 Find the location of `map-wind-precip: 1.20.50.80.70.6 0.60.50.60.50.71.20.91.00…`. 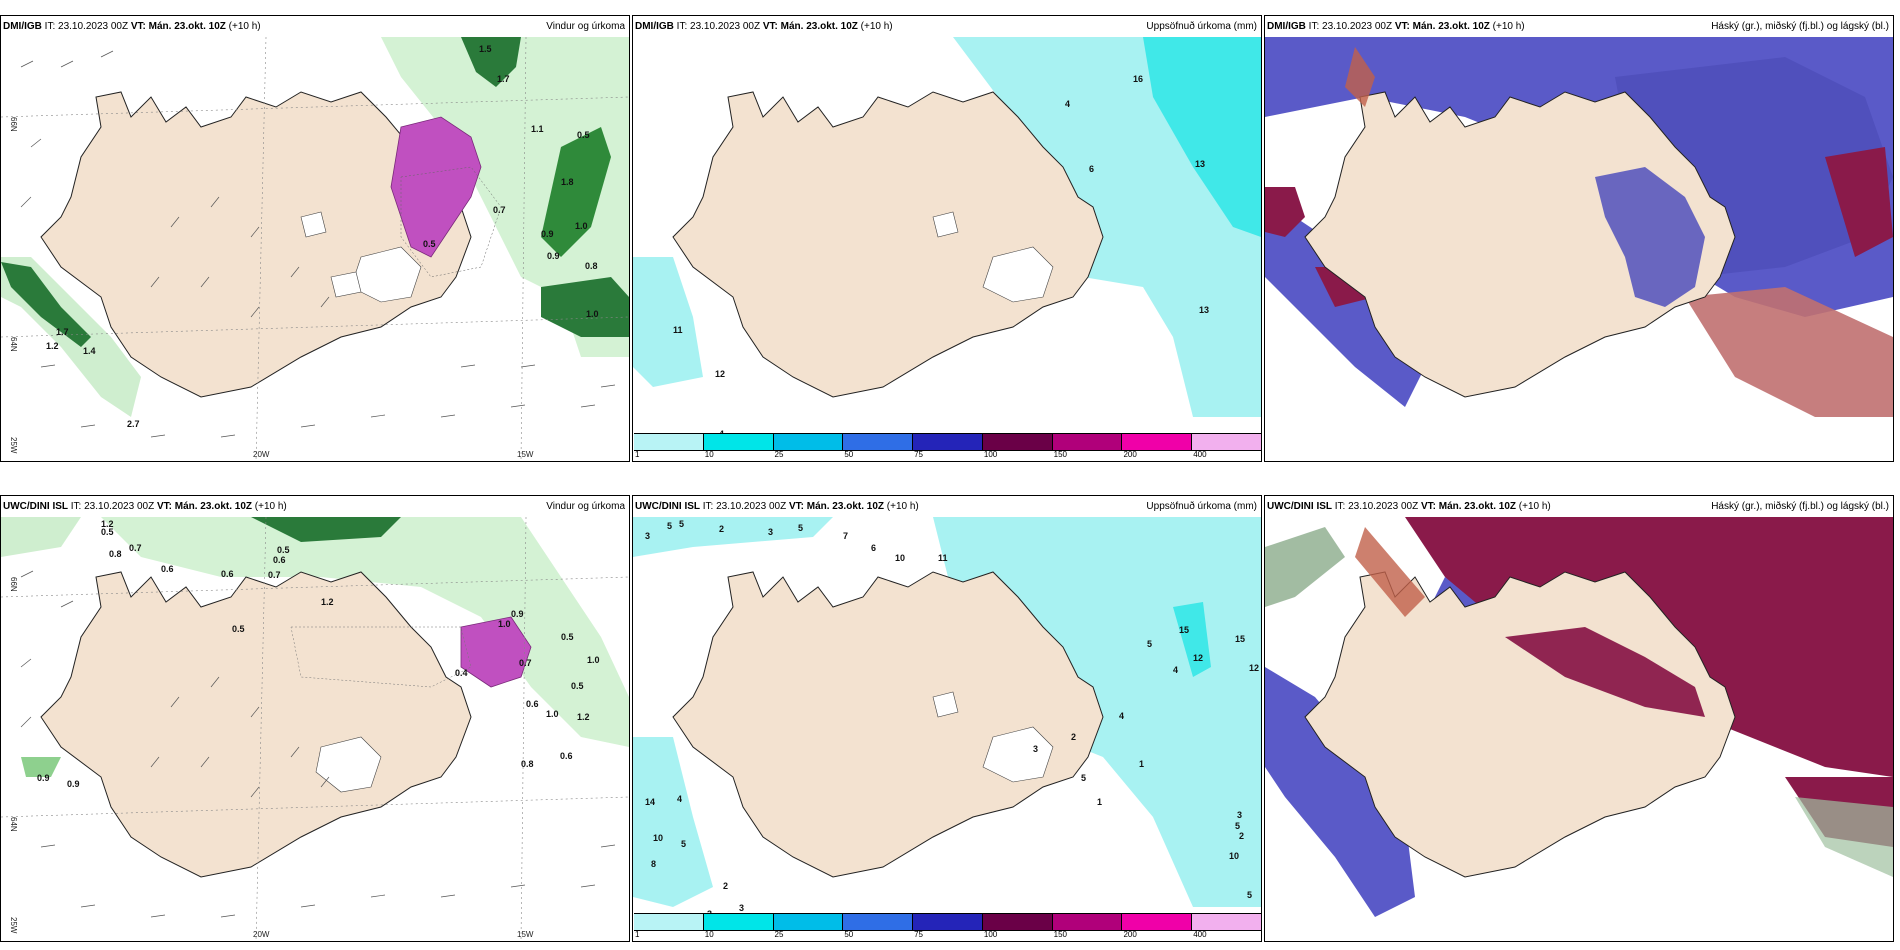

map-wind-precip: 1.20.50.80.70.6 0.60.50.60.50.71.20.91.00… is located at coordinates (315, 729).